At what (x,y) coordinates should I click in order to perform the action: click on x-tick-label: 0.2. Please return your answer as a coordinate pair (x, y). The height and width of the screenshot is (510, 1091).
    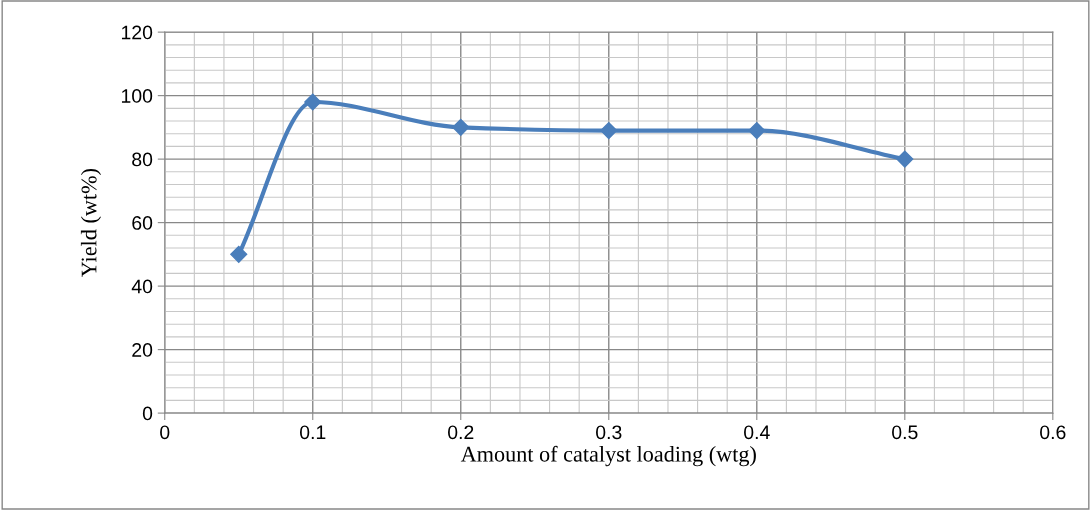
    Looking at the image, I should click on (461, 432).